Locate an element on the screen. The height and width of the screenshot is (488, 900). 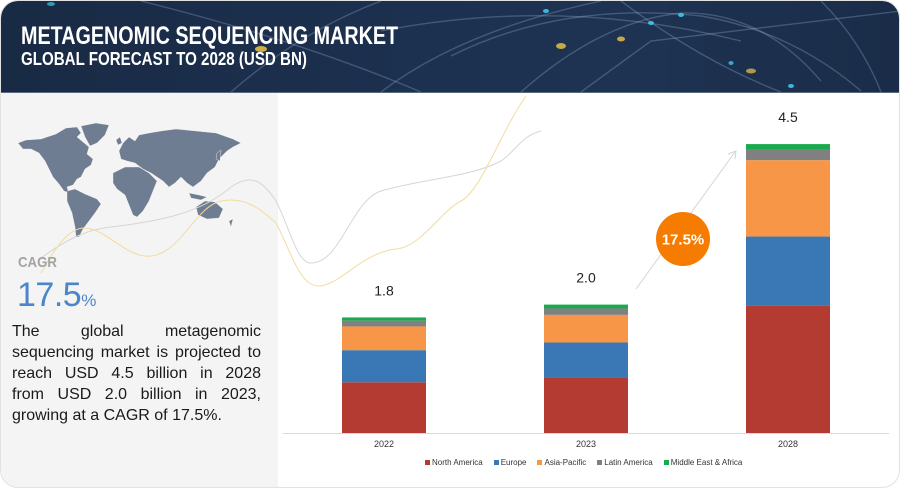
uk-shape is located at coordinates (119, 141).